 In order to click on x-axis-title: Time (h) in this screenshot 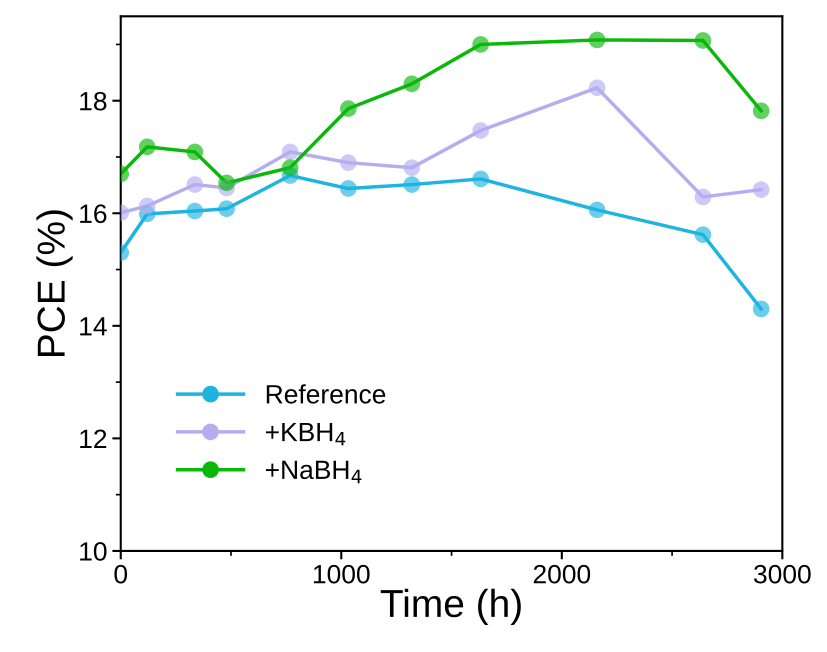, I will do `click(450, 606)`.